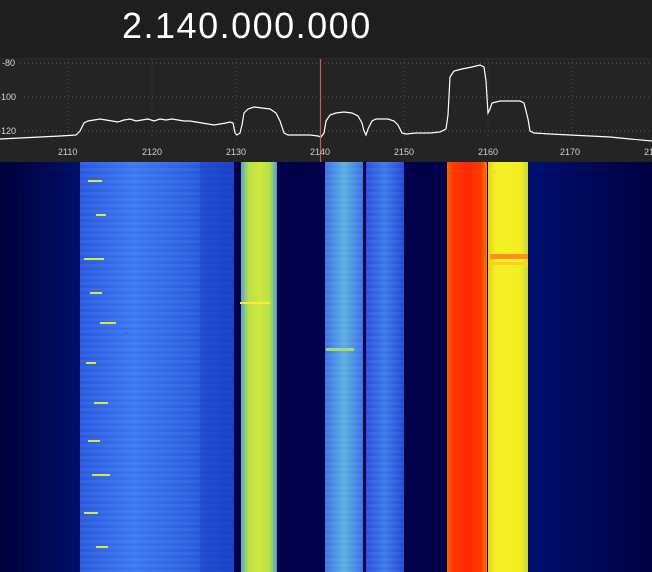  I want to click on db-label-120: -120, so click(8, 131).